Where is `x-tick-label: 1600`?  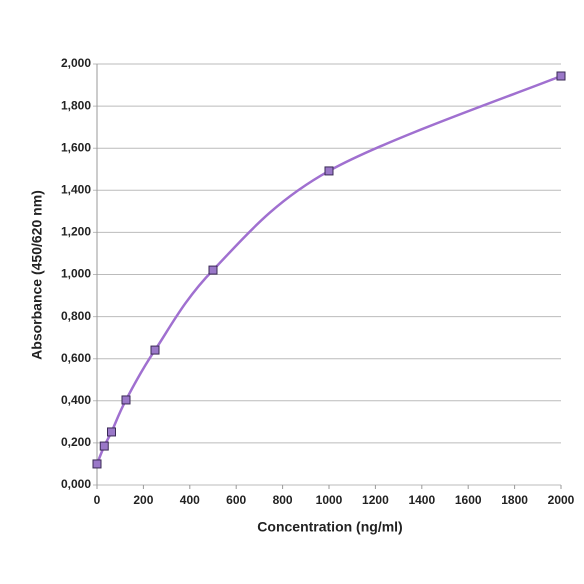 x-tick-label: 1600 is located at coordinates (468, 500).